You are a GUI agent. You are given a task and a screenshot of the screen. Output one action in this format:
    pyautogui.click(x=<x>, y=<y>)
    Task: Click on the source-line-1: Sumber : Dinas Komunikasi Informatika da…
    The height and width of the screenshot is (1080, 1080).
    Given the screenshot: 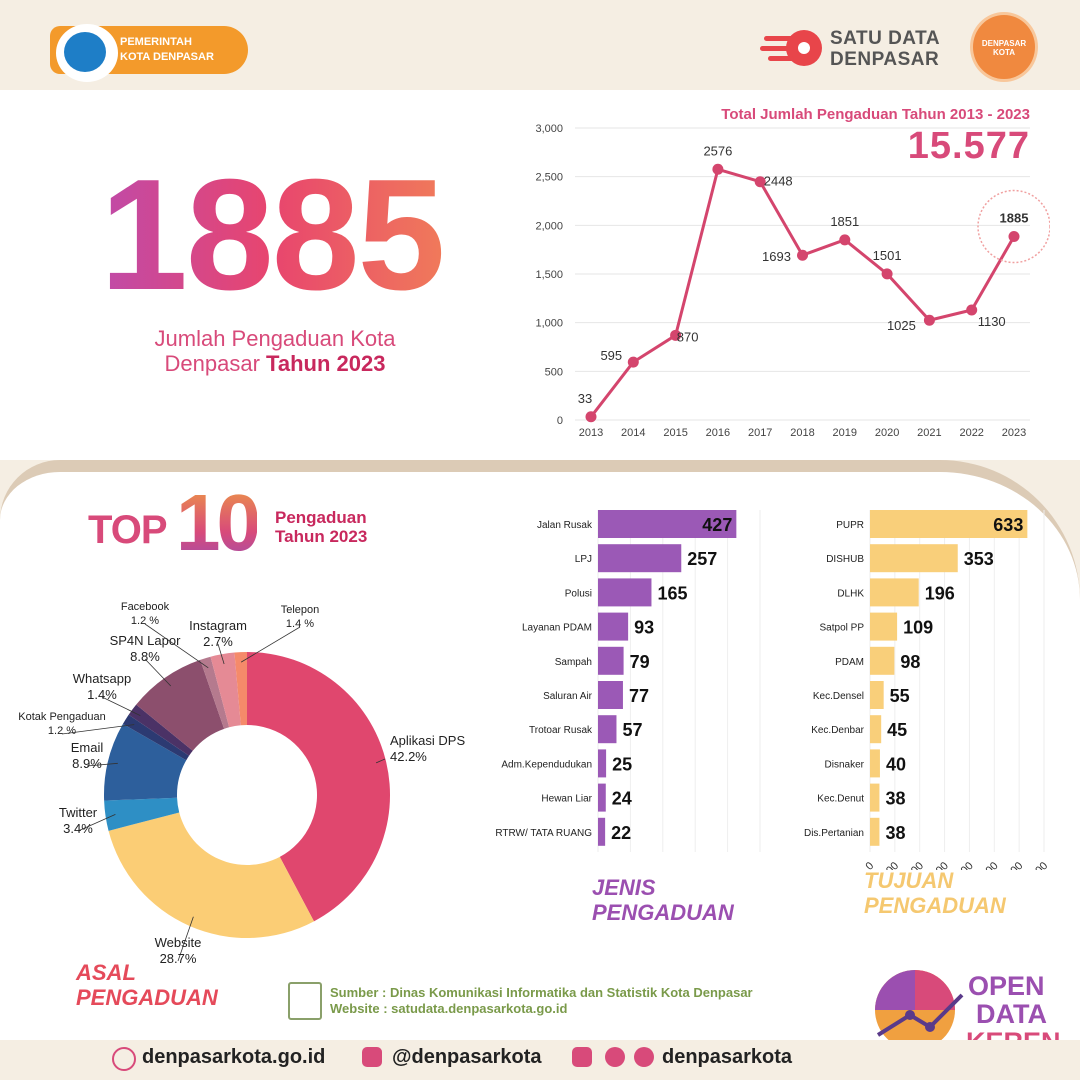 What is the action you would take?
    pyautogui.click(x=541, y=992)
    